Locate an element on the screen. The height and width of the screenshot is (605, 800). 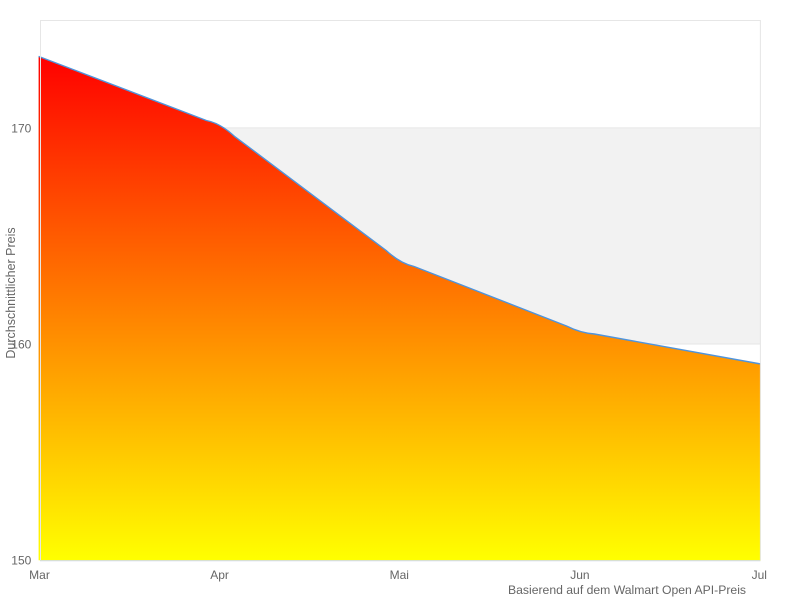
svg-text: Durchschnittlicher Preis is located at coordinates (11, 292).